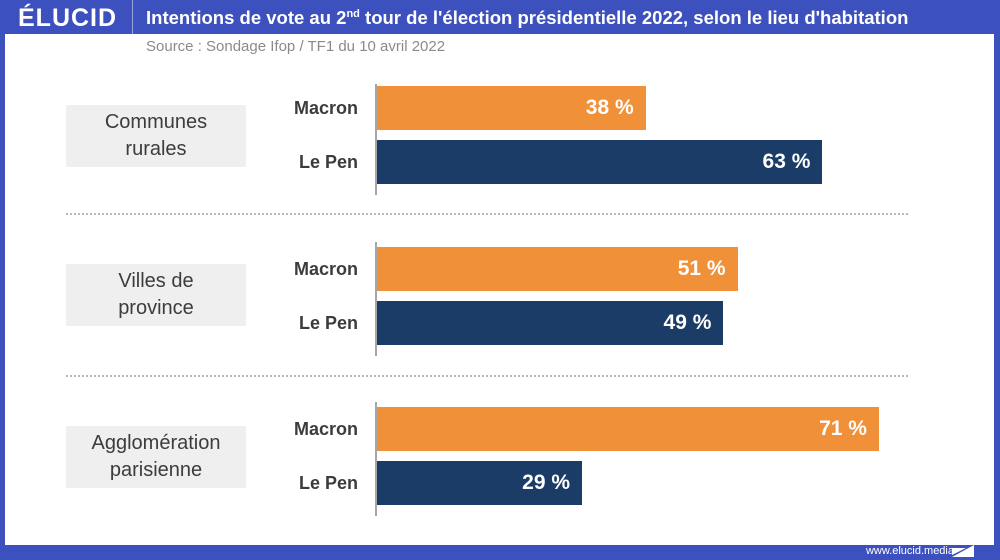  I want to click on category-label-line: parisienne, so click(156, 470).